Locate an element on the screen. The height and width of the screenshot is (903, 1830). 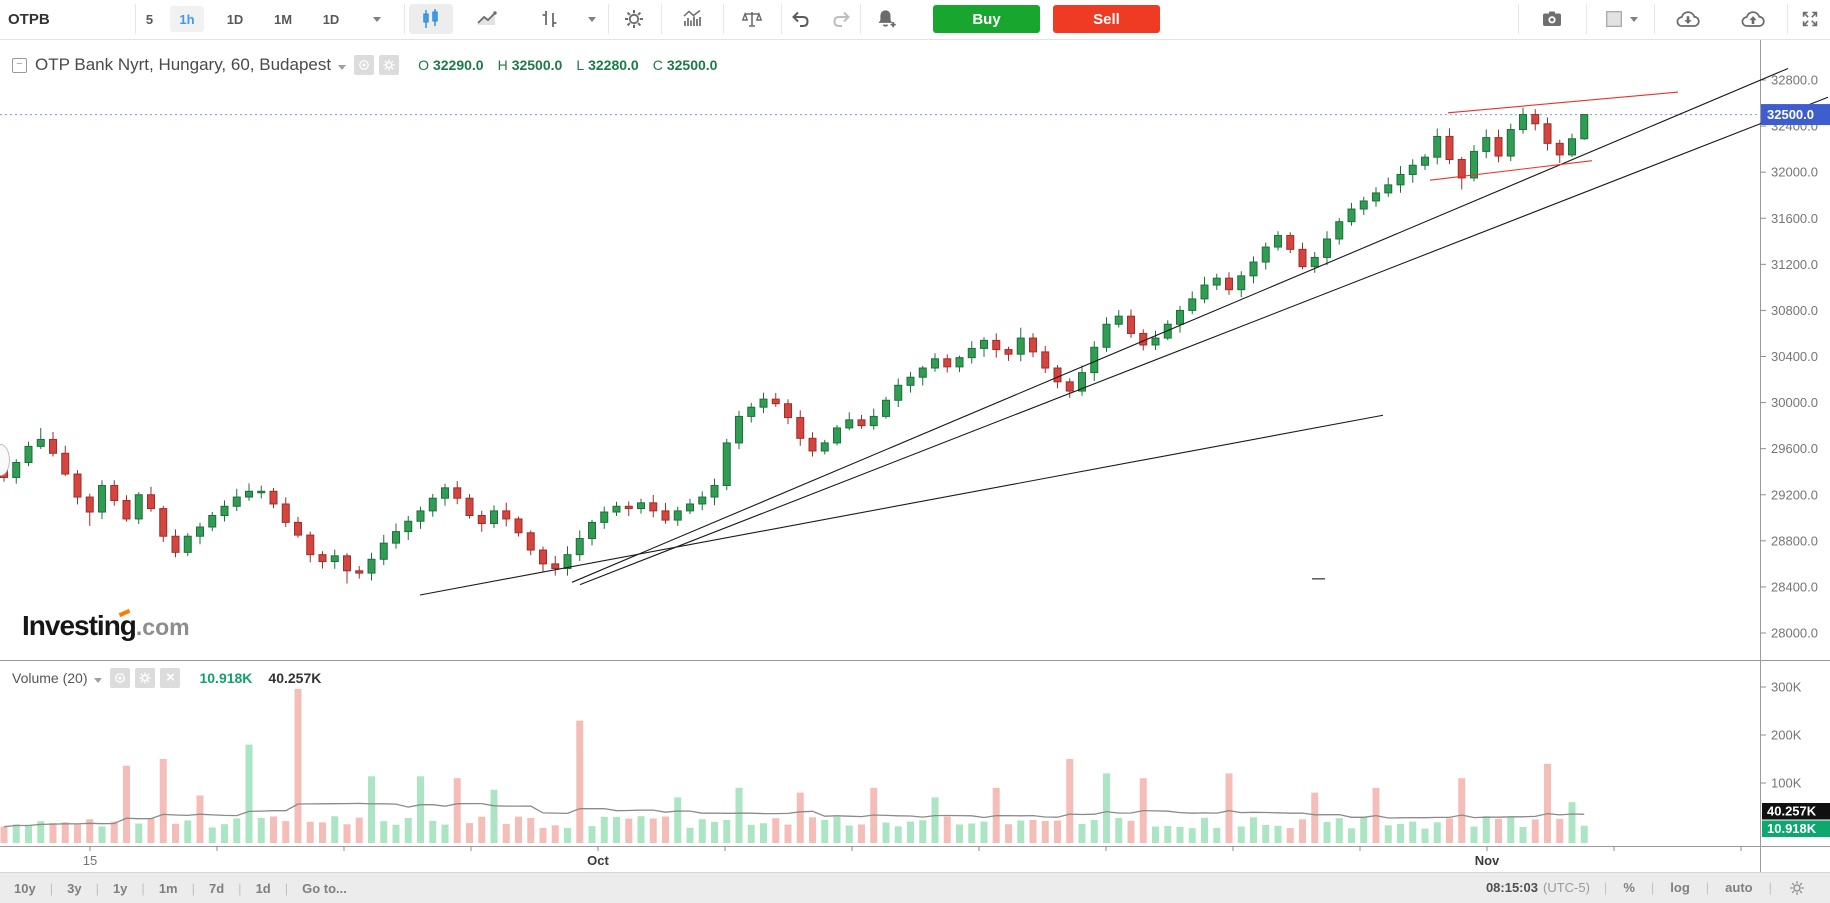
close-value: 32500.0 is located at coordinates (692, 65).